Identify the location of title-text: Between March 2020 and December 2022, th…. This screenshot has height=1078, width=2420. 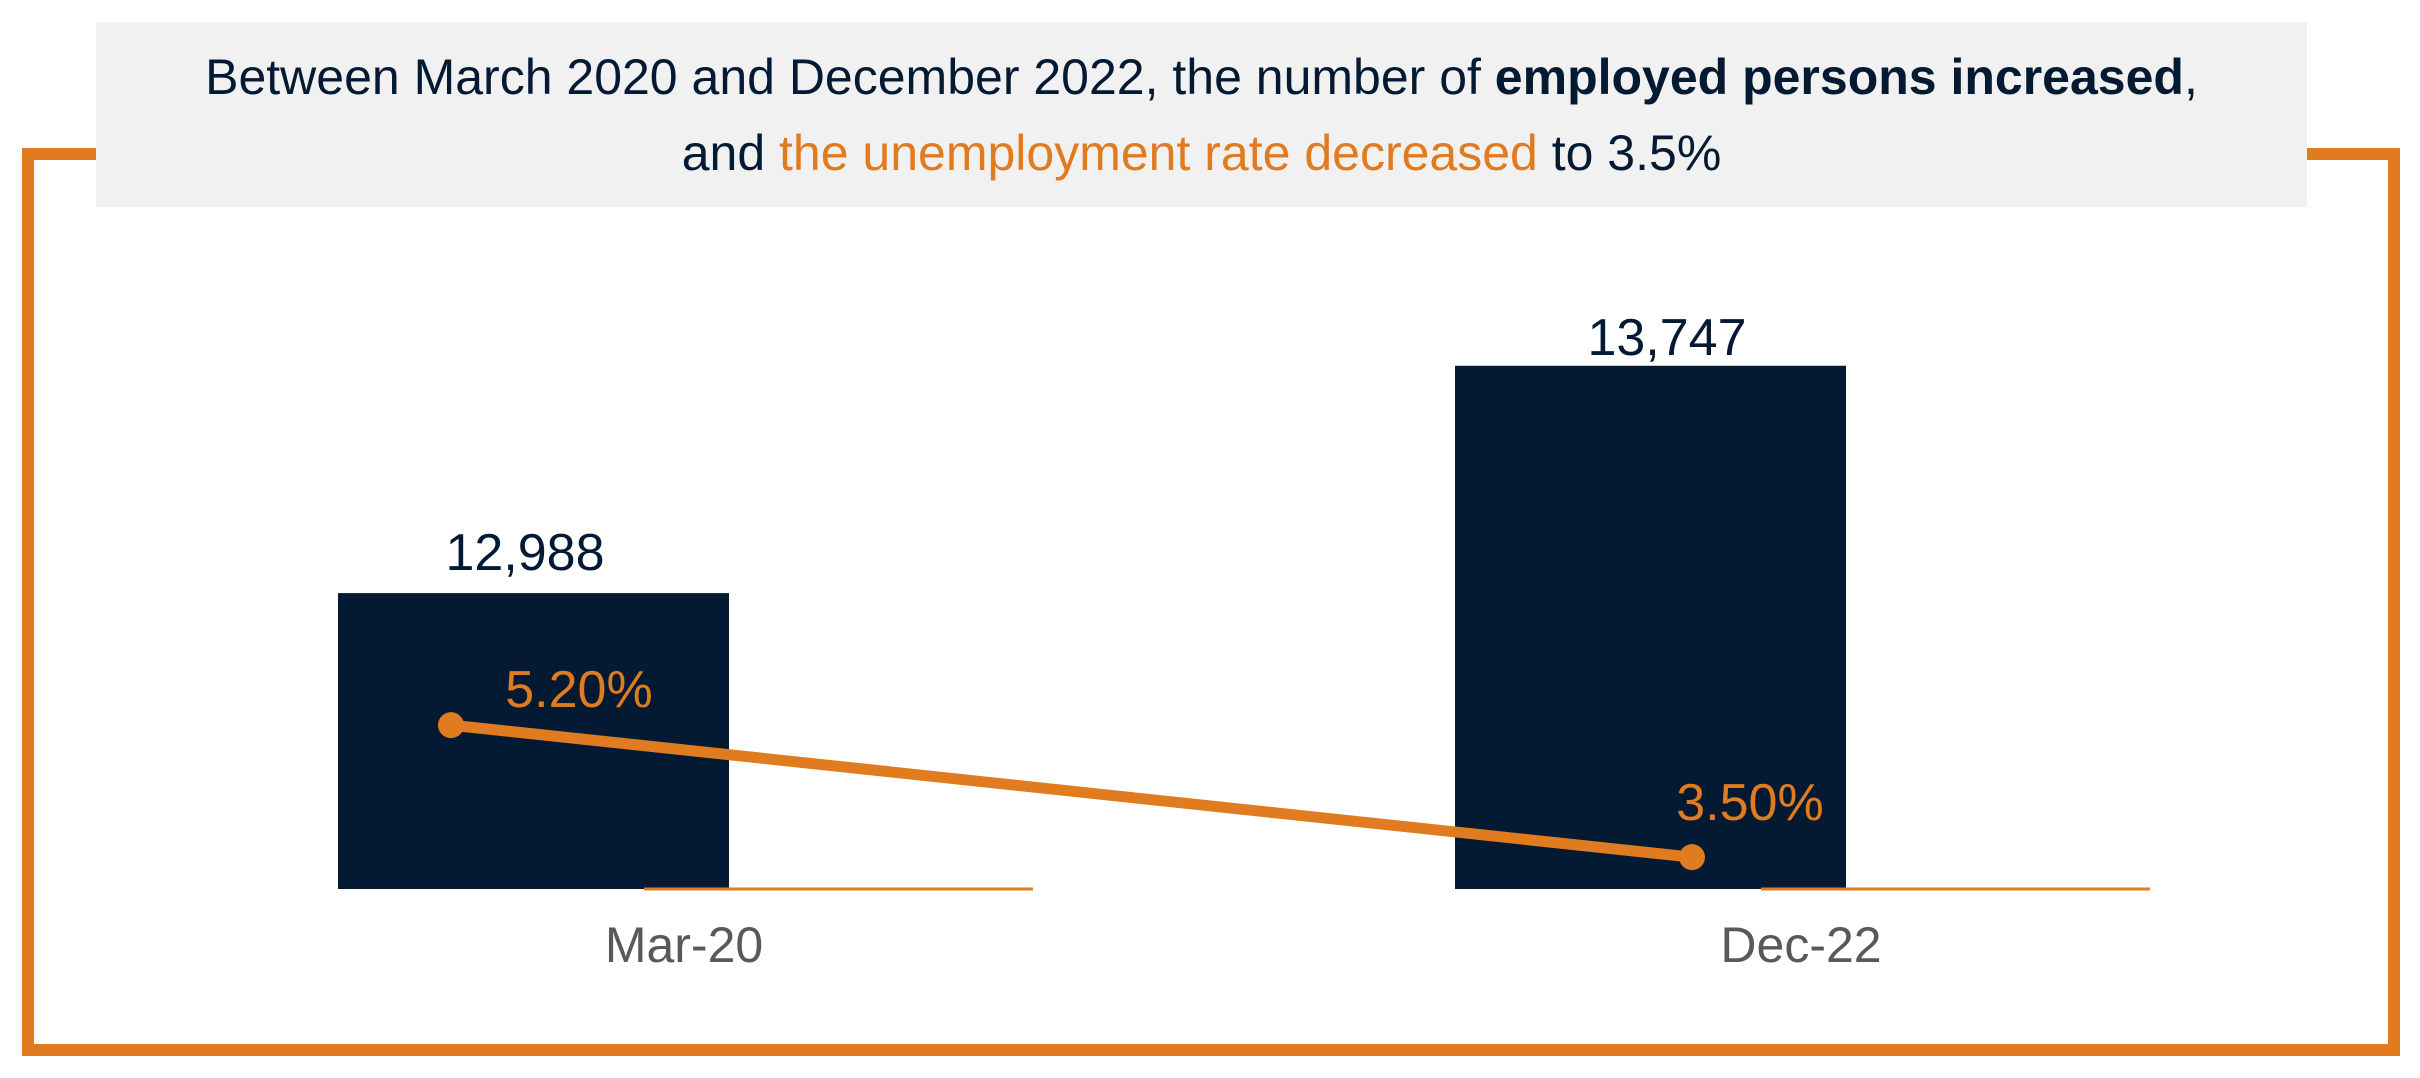
(850, 76).